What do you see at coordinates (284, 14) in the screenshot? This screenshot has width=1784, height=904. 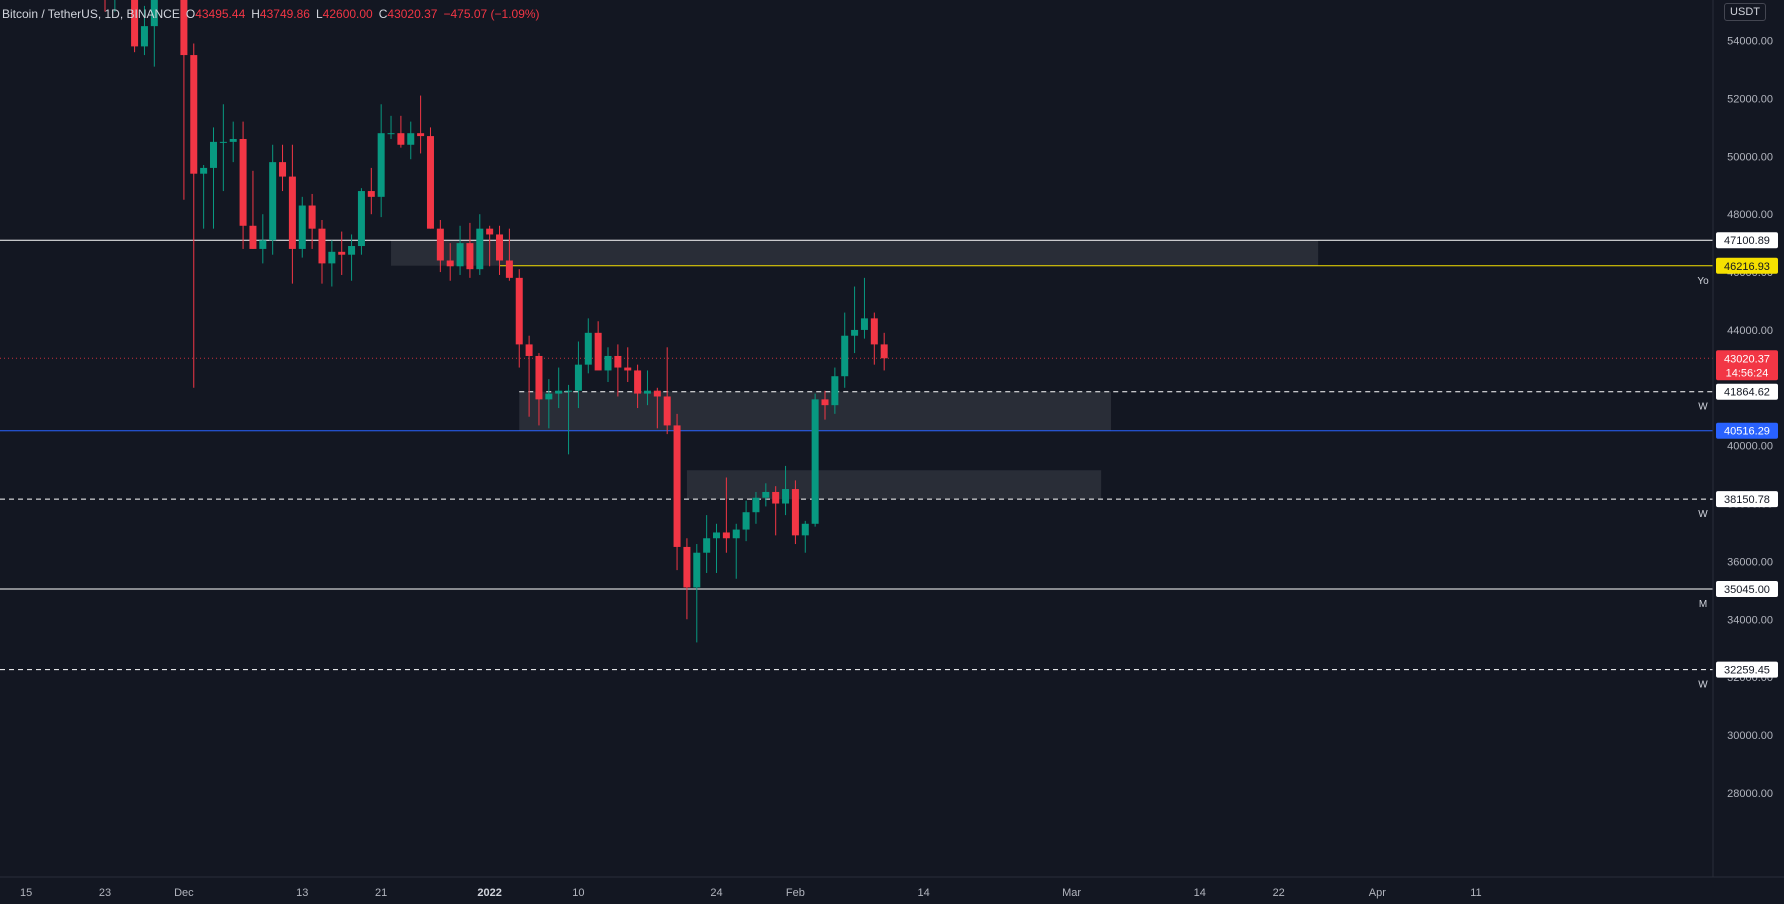 I see `high-value: 43749.86` at bounding box center [284, 14].